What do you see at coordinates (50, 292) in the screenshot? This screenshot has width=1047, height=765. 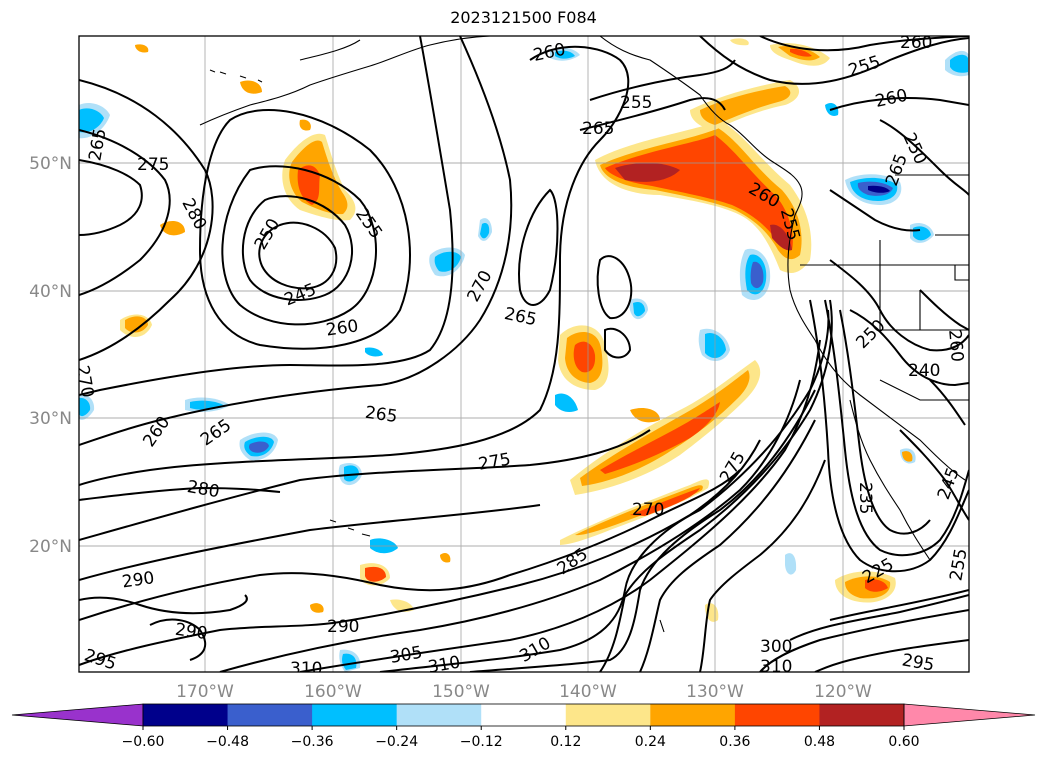 I see `lat-label: 40°N` at bounding box center [50, 292].